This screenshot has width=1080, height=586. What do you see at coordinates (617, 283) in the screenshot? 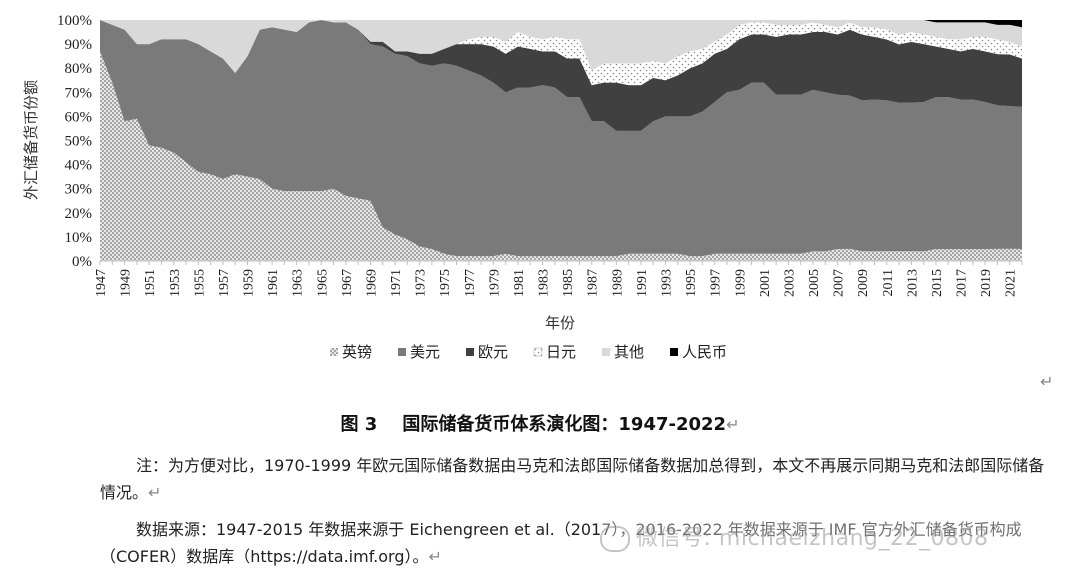
I see `x-tick-label: 1989` at bounding box center [617, 283].